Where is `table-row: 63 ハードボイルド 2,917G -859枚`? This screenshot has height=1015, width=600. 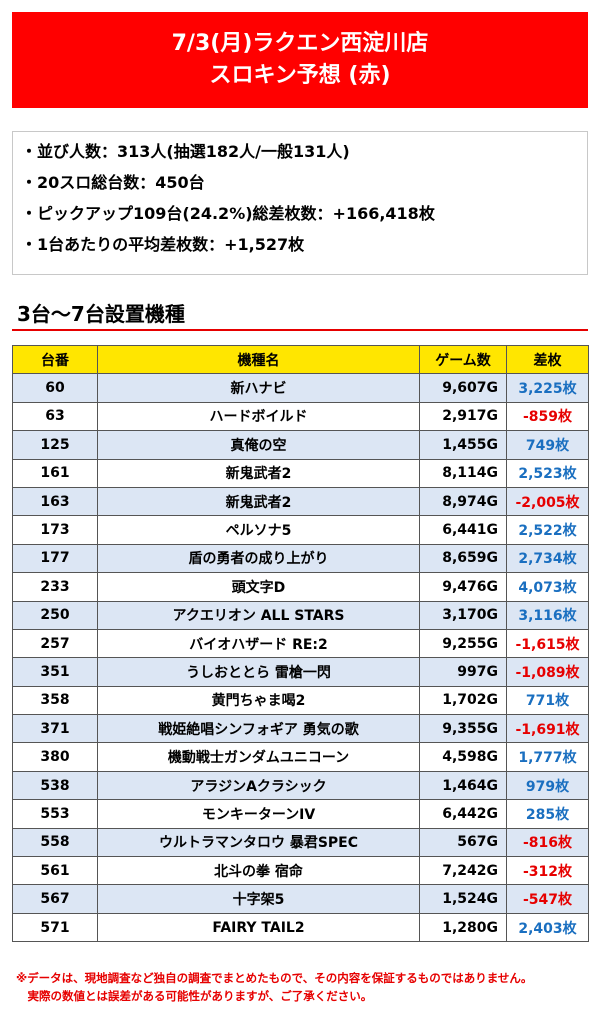 table-row: 63 ハードボイルド 2,917G -859枚 is located at coordinates (300, 416).